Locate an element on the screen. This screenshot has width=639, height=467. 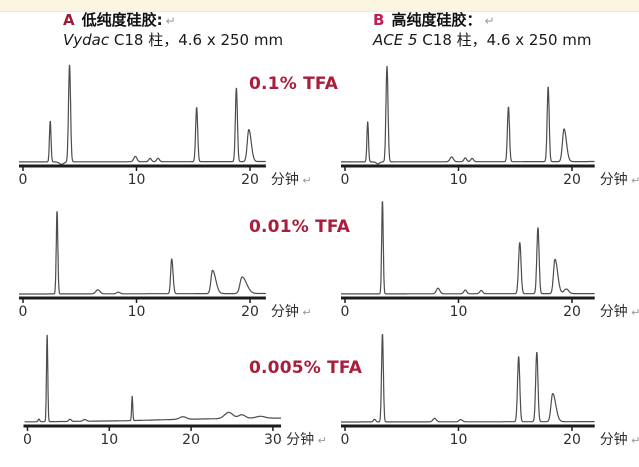
chromatogram-b-0.1-tfa: 0 10 20 分钟 ↵ is located at coordinates (490, 126).